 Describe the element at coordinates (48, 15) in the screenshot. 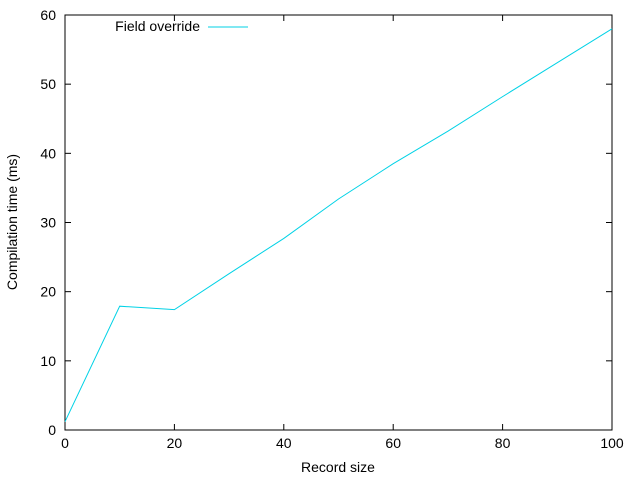

I see `y-tick-label: 60` at that location.